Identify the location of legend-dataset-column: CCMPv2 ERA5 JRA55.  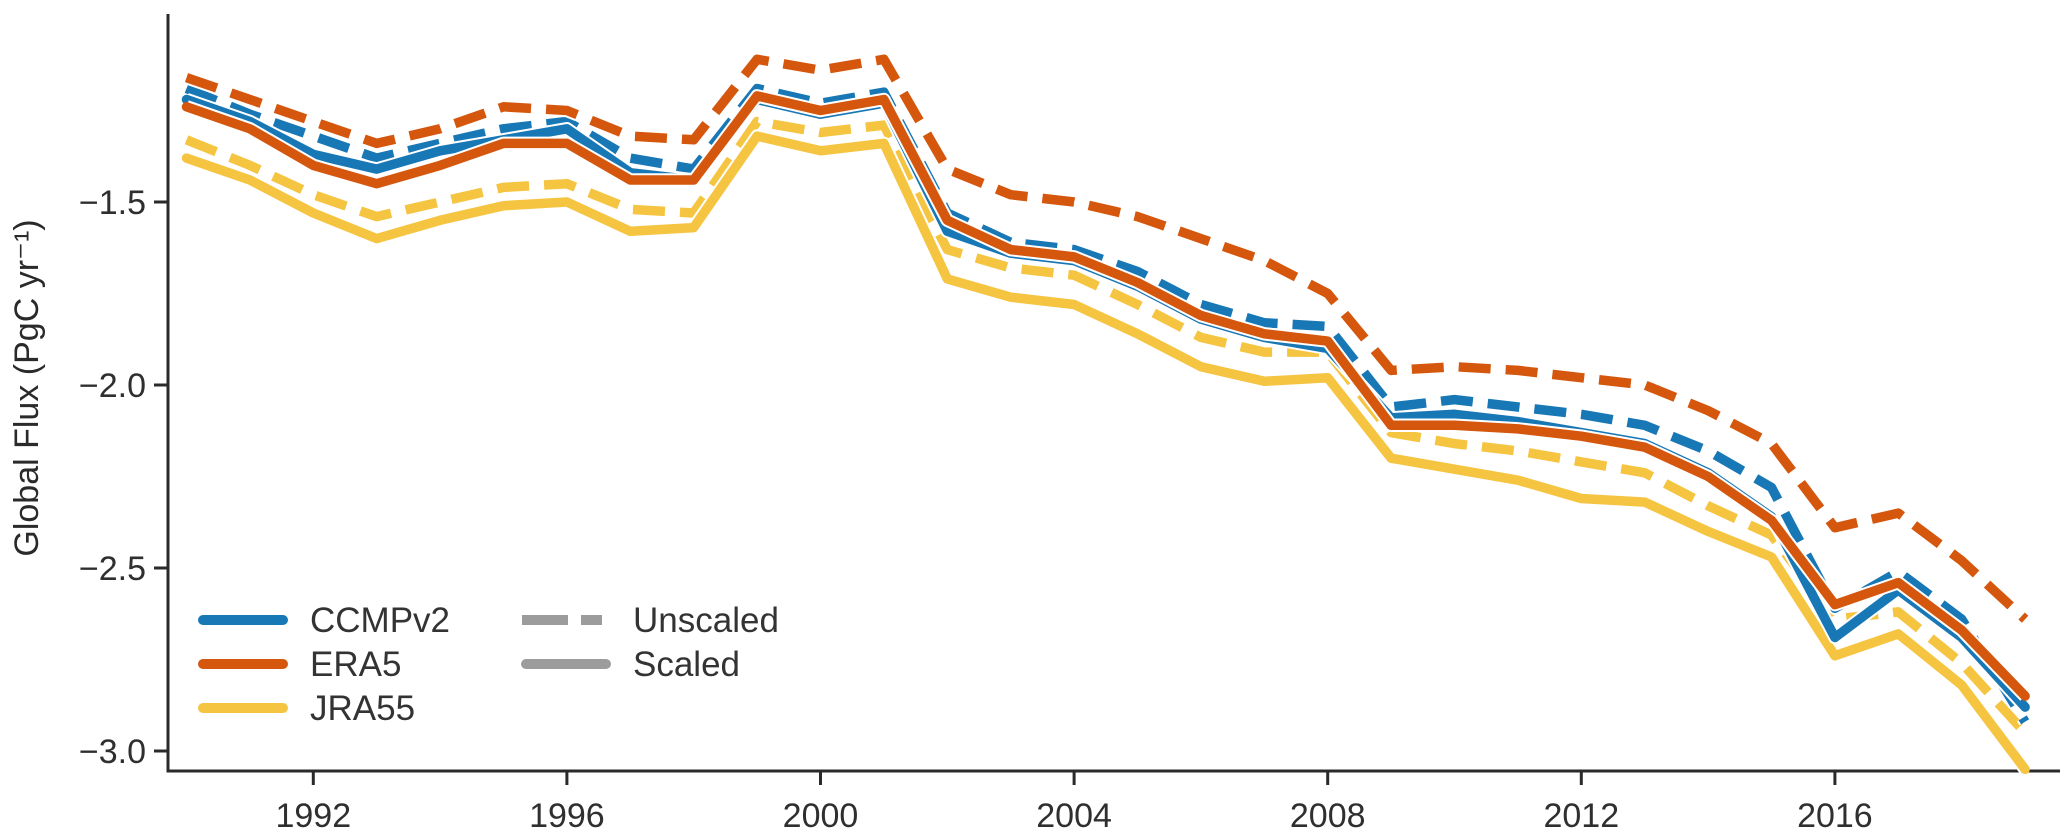
(323, 664).